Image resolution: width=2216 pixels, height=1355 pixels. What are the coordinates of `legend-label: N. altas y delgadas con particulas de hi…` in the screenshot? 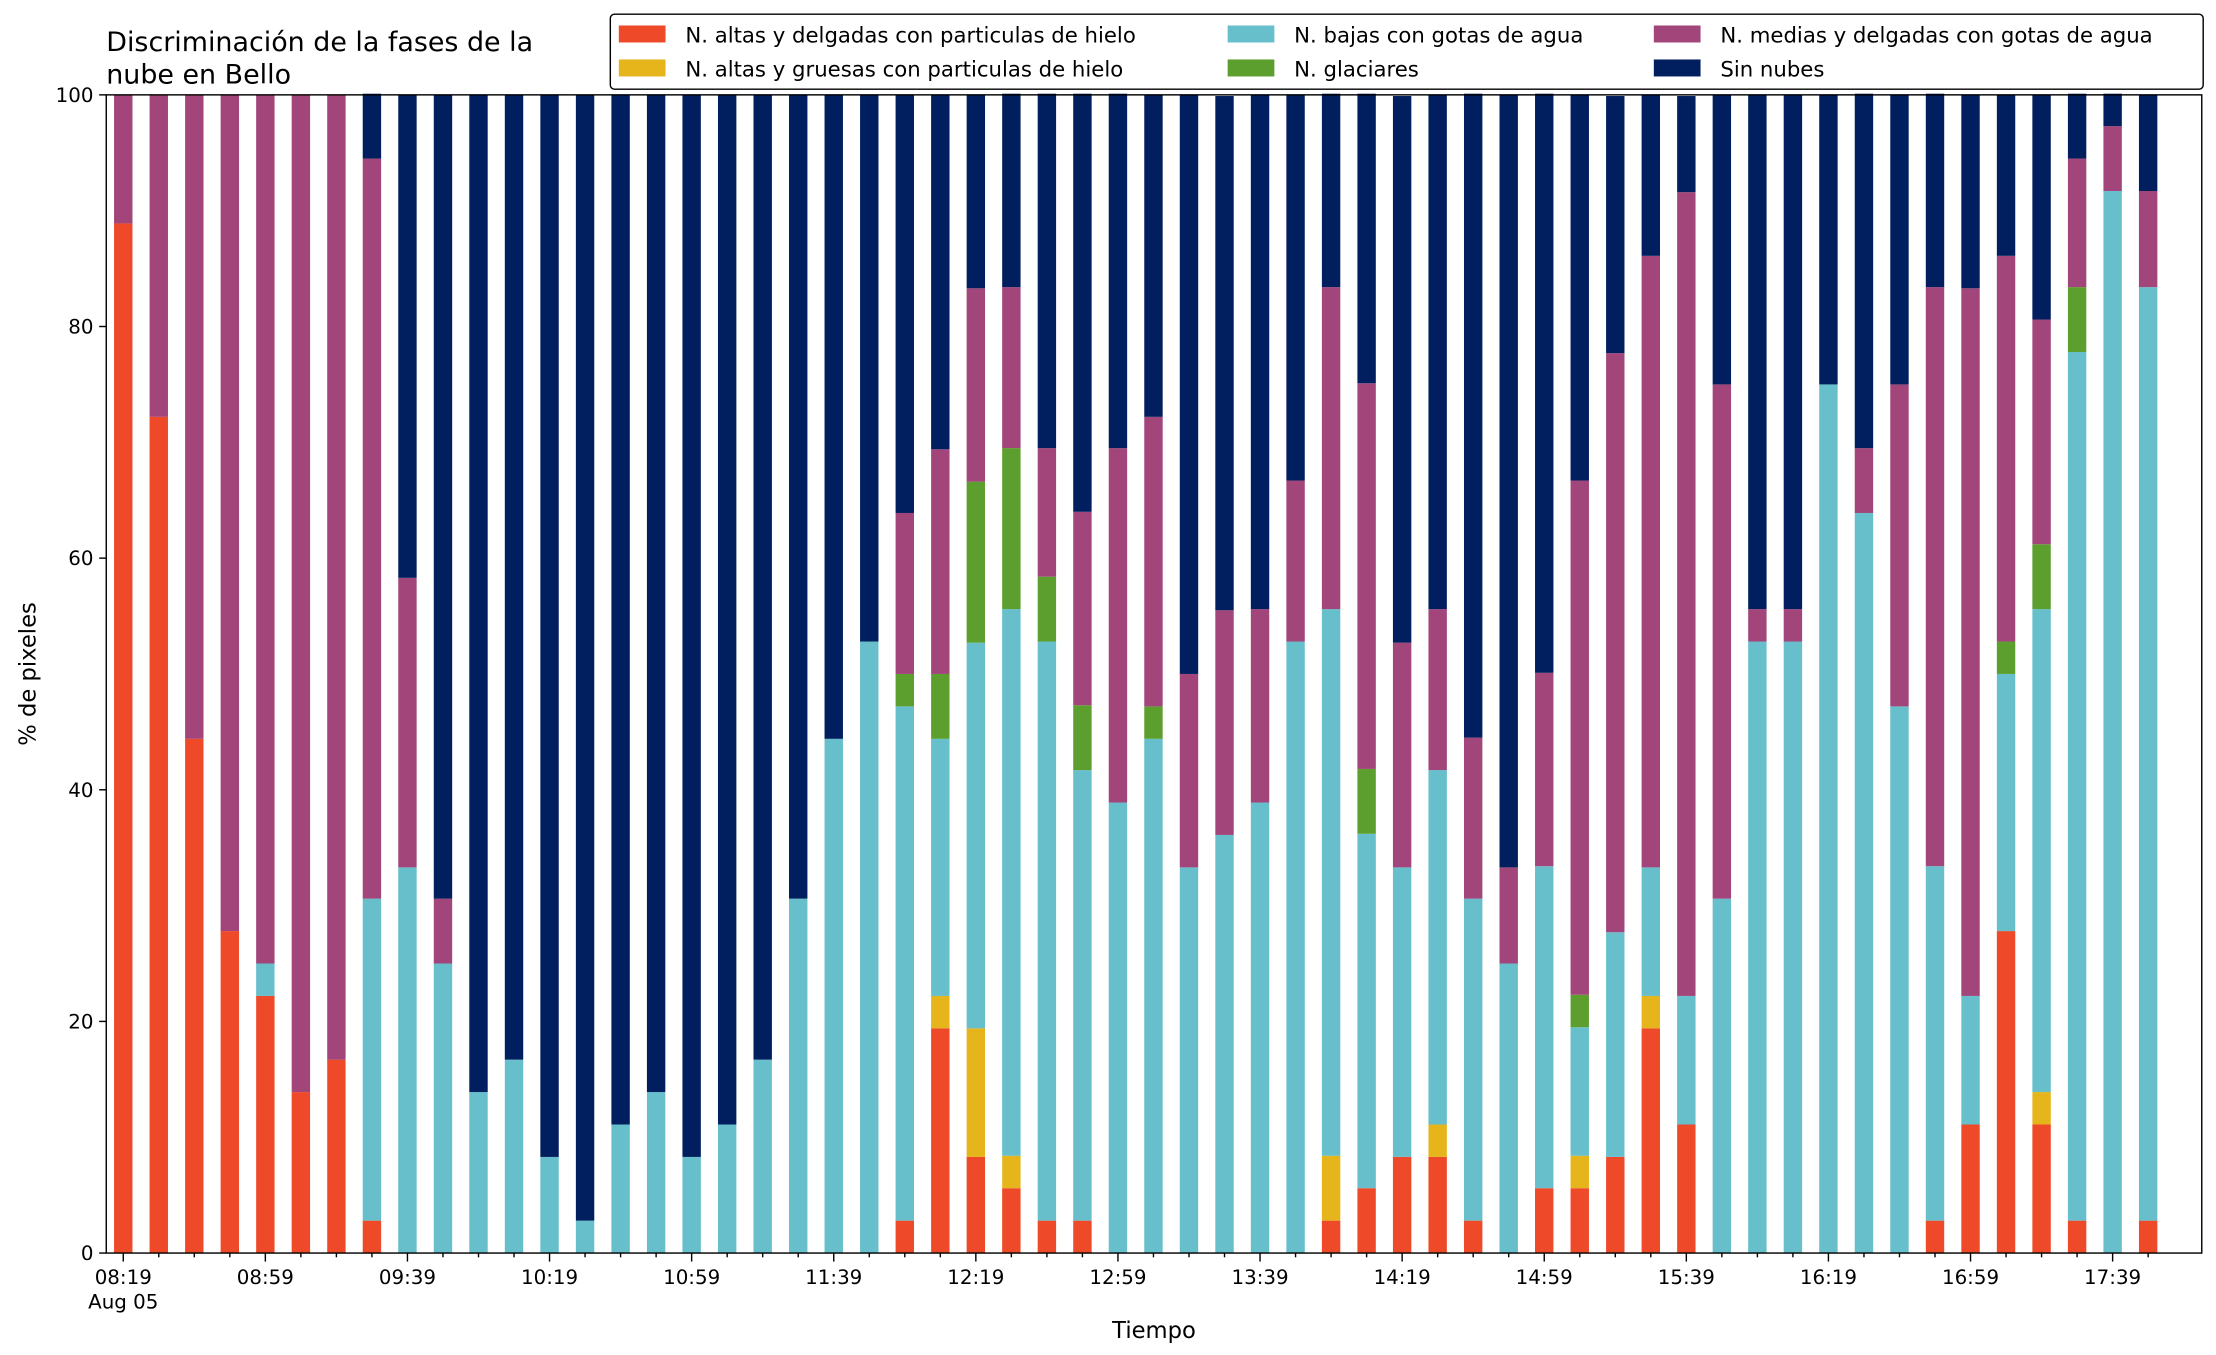 It's located at (910, 35).